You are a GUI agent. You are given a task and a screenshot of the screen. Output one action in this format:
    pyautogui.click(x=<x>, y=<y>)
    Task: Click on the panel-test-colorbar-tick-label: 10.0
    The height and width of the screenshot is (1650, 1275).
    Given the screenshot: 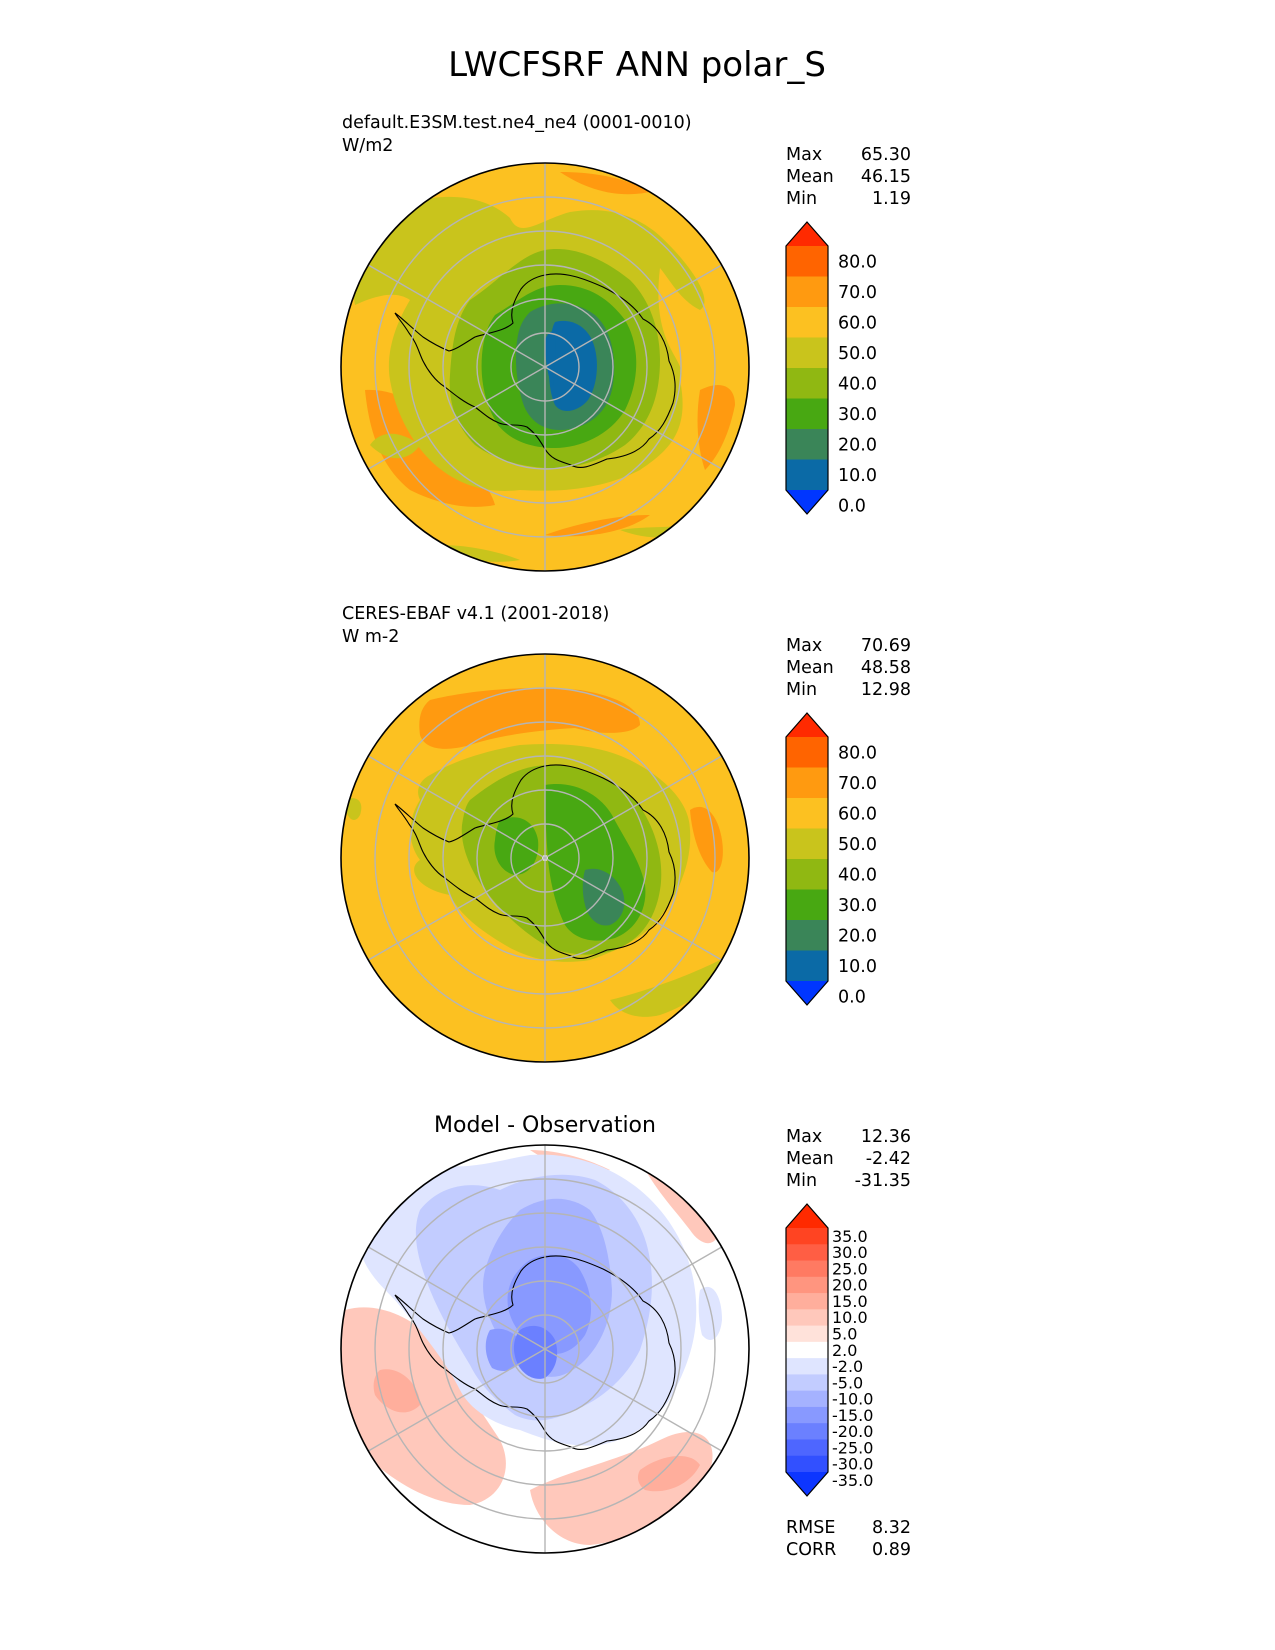 What is the action you would take?
    pyautogui.click(x=857, y=476)
    